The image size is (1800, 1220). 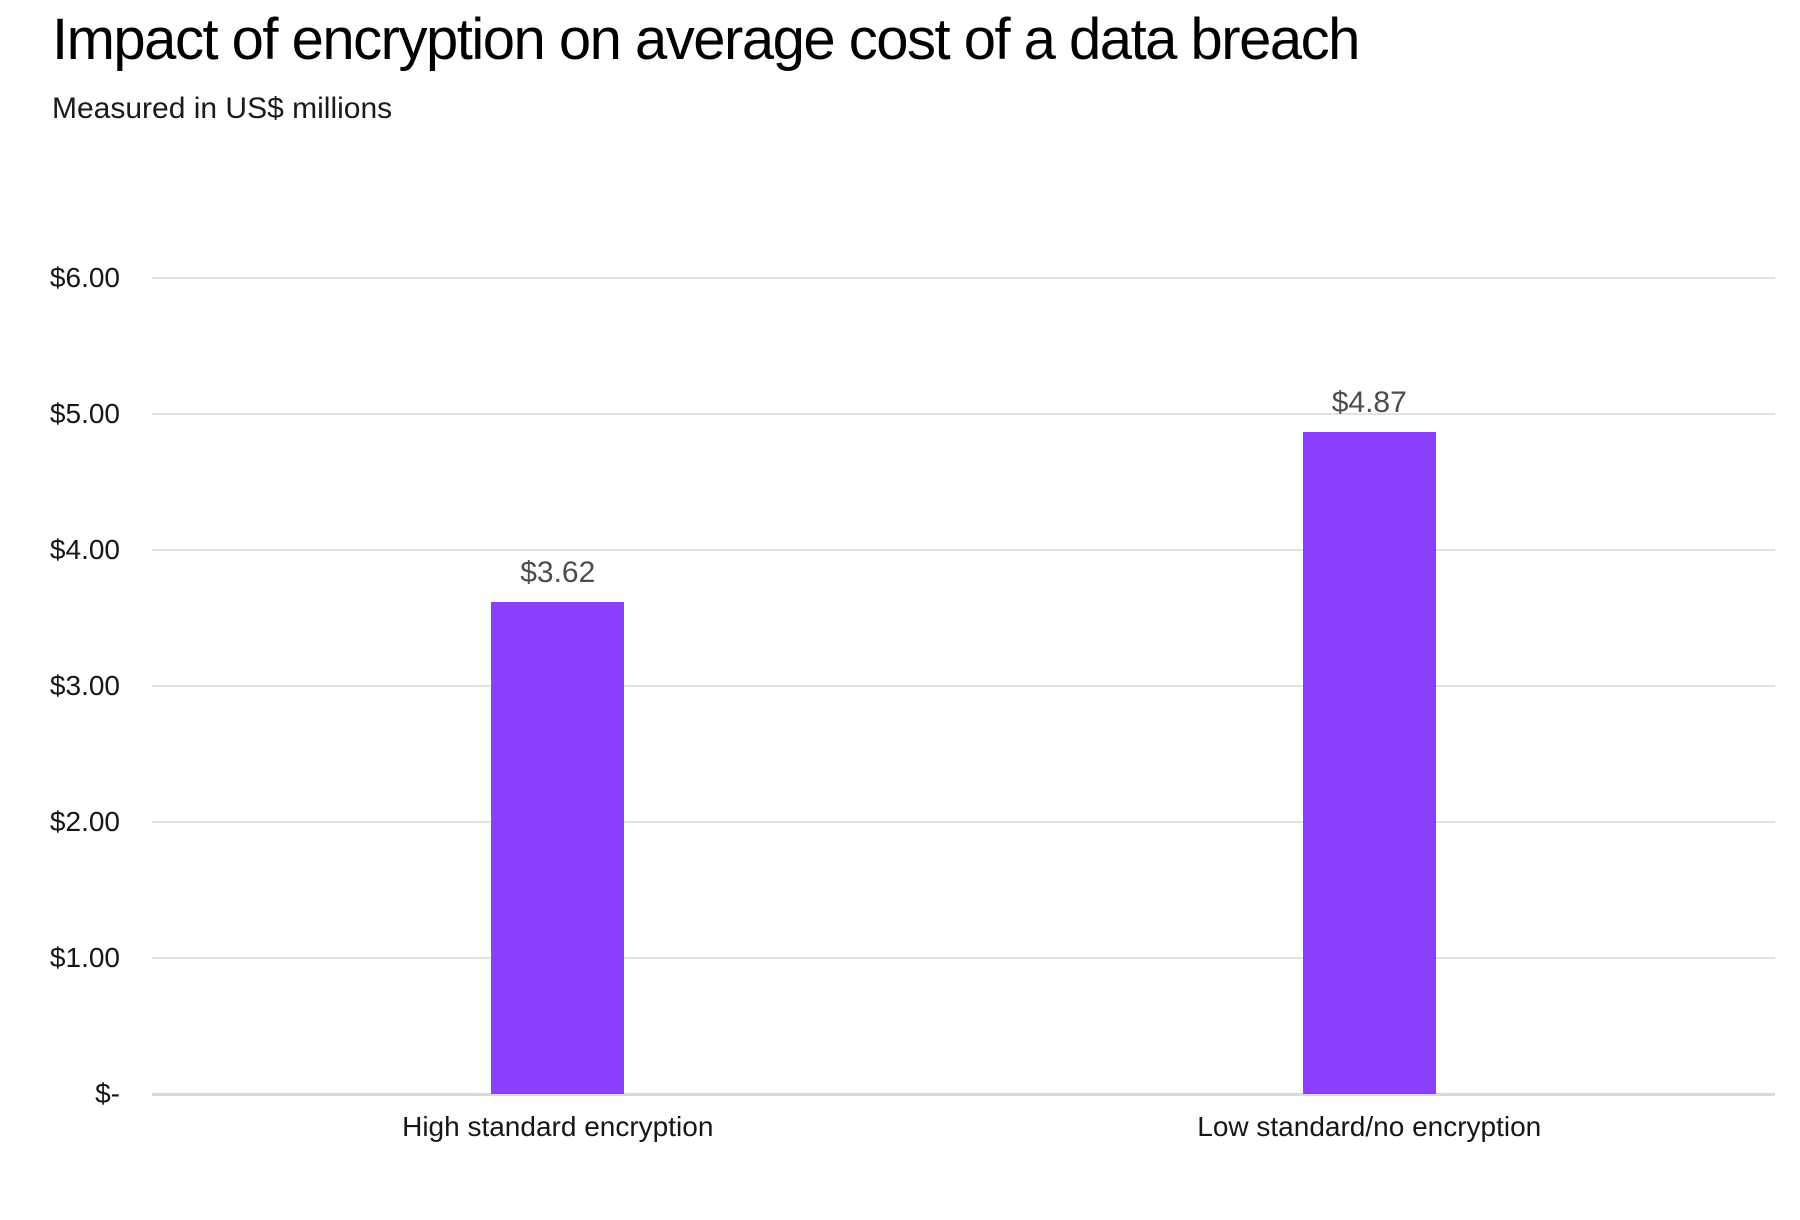 I want to click on y-tick-label: $1.00, so click(x=84, y=957).